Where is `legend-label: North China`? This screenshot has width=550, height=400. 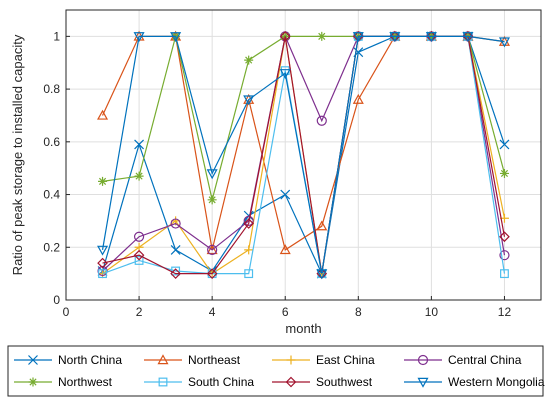
legend-label: North China is located at coordinates (90, 360).